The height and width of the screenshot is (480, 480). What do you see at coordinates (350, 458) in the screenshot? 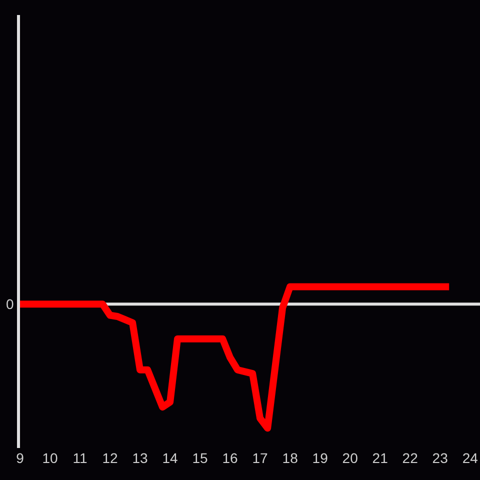
I see `x-tick-label: 20` at bounding box center [350, 458].